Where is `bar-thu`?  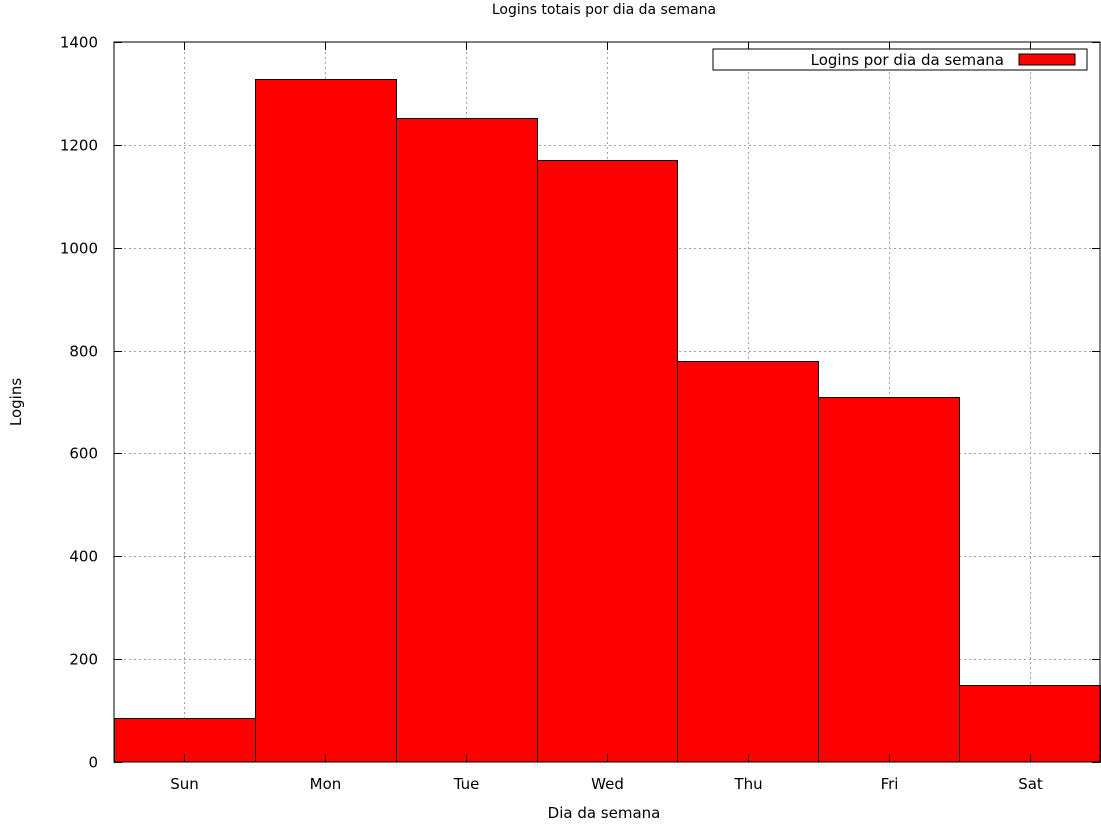
bar-thu is located at coordinates (748, 562).